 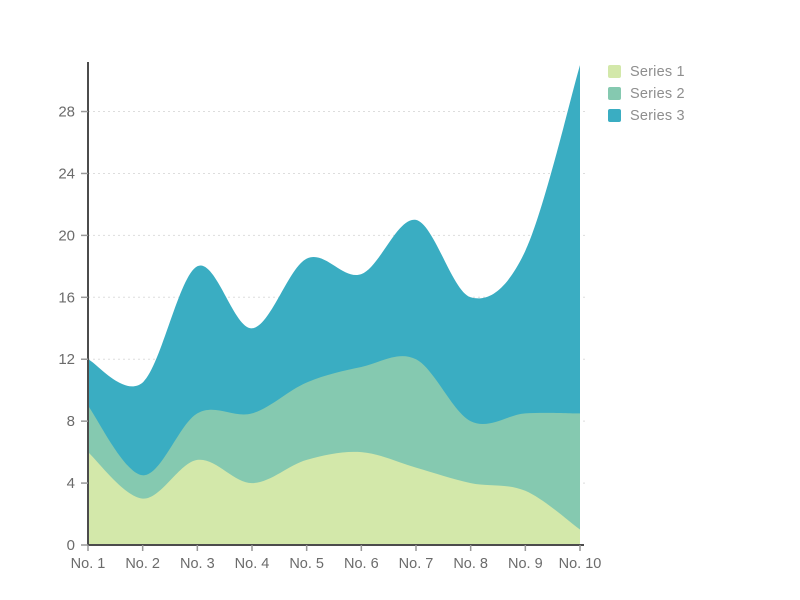 What do you see at coordinates (416, 564) in the screenshot?
I see `x-axis-label: No. 7` at bounding box center [416, 564].